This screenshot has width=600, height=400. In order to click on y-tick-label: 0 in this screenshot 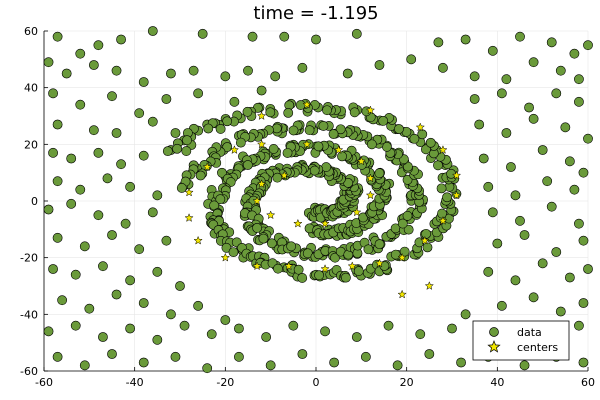, I will do `click(34, 201)`.